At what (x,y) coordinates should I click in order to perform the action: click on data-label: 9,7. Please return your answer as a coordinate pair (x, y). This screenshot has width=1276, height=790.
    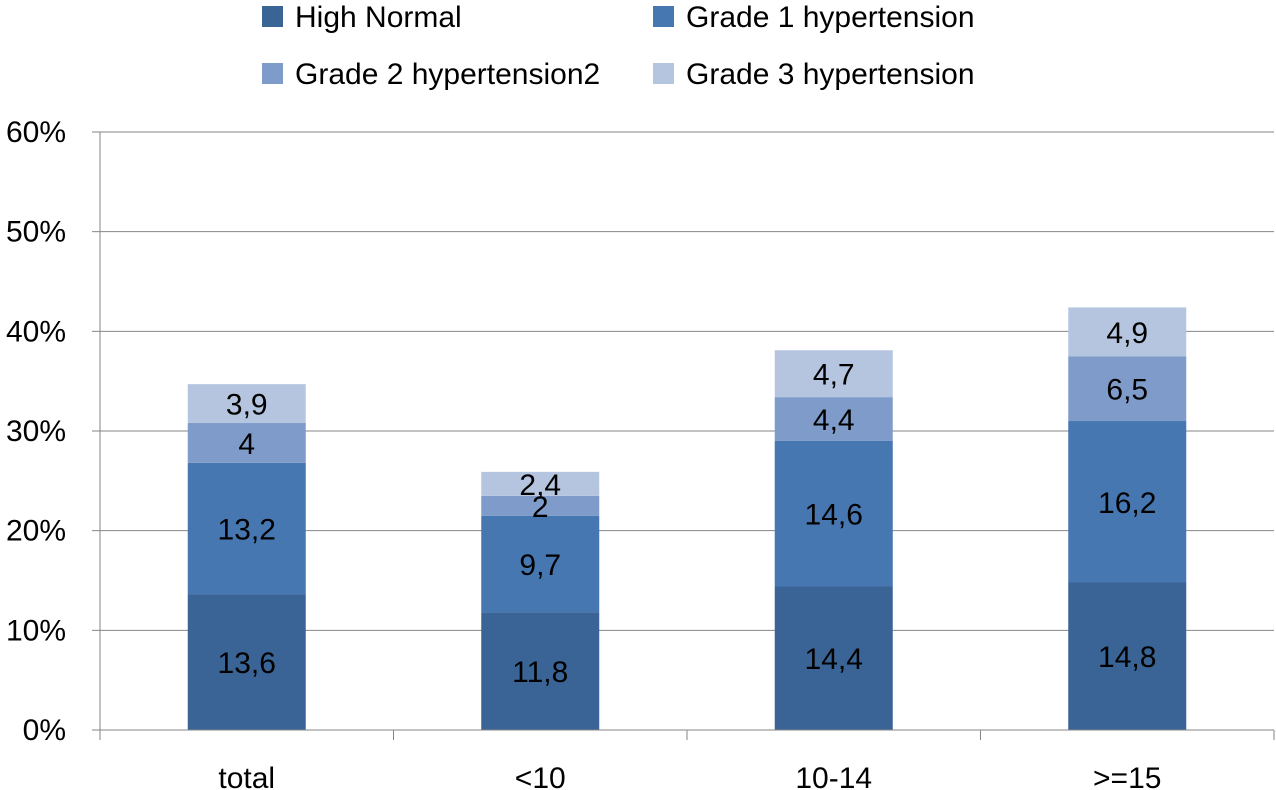
    Looking at the image, I should click on (540, 565).